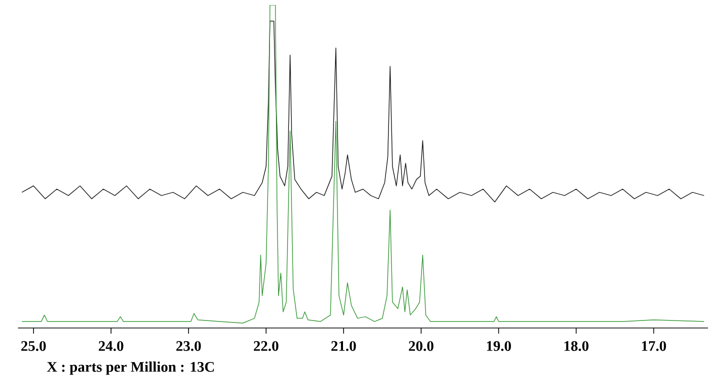 The height and width of the screenshot is (392, 720). What do you see at coordinates (576, 346) in the screenshot?
I see `x-tick-label: 18.0` at bounding box center [576, 346].